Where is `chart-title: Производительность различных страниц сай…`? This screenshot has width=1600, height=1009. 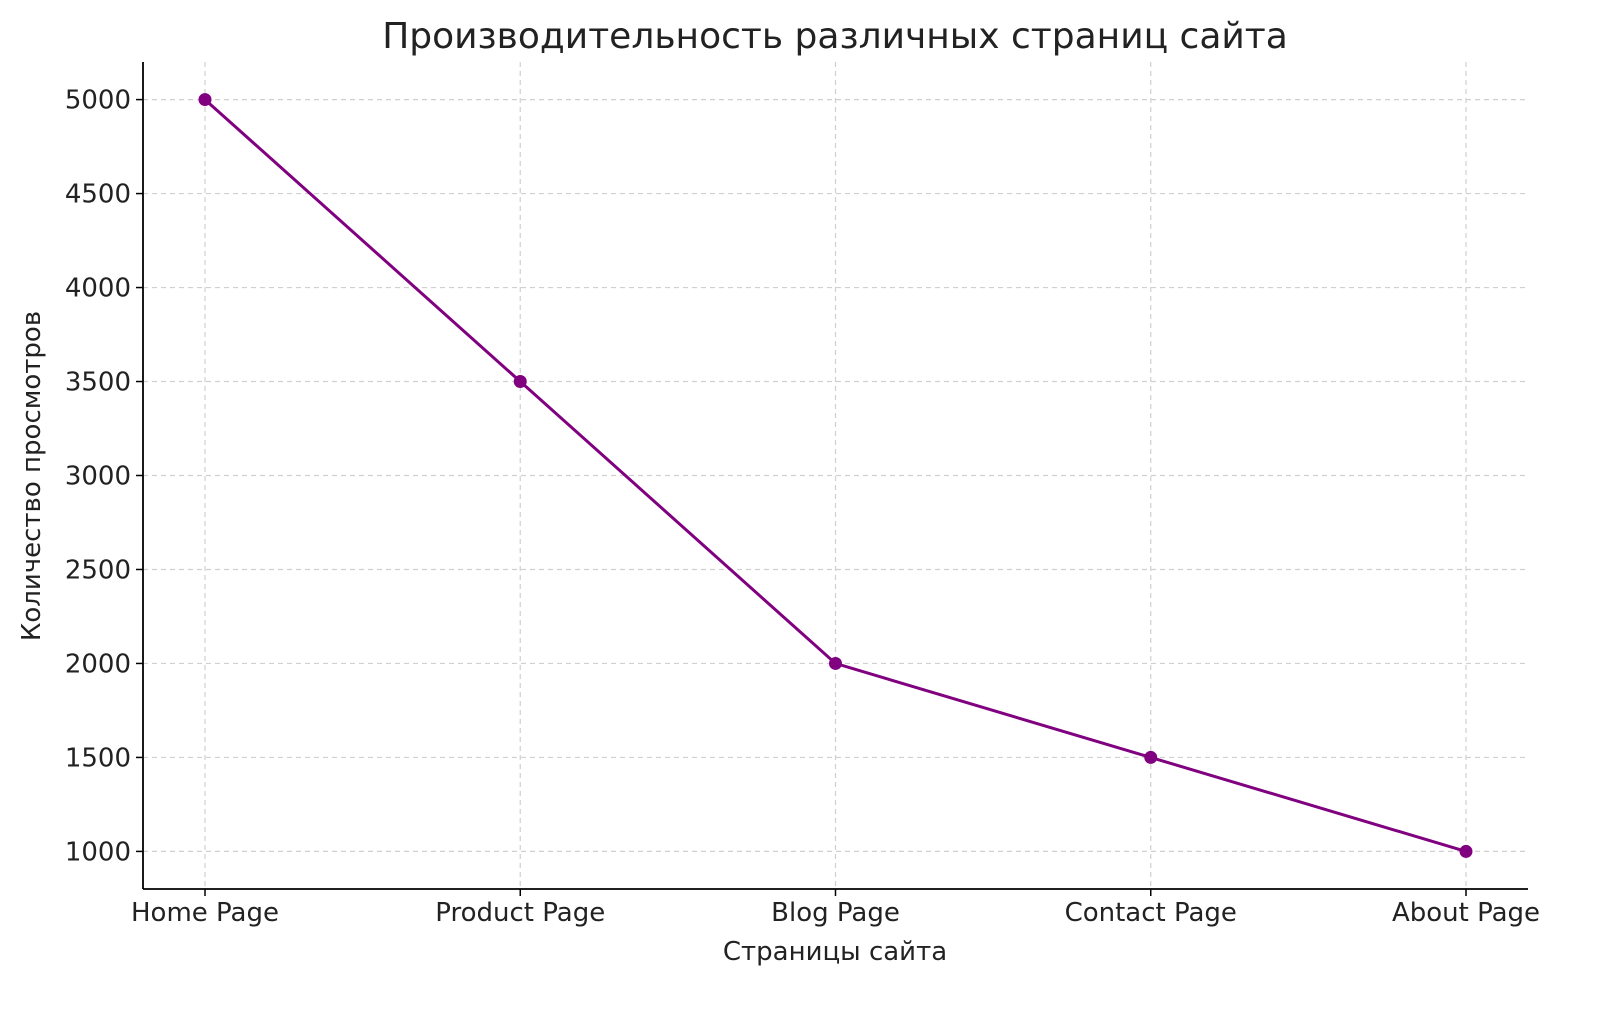 chart-title: Производительность различных страниц сай… is located at coordinates (835, 36).